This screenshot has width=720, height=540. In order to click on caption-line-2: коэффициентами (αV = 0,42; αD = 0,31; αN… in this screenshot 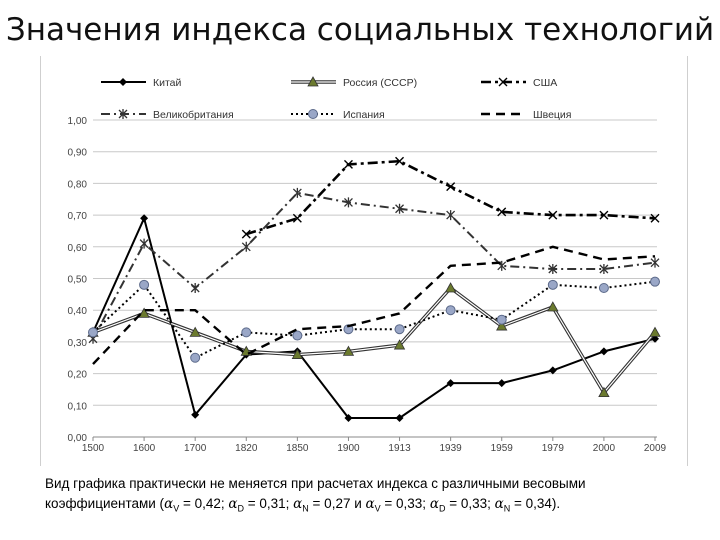, I will do `click(370, 506)`.